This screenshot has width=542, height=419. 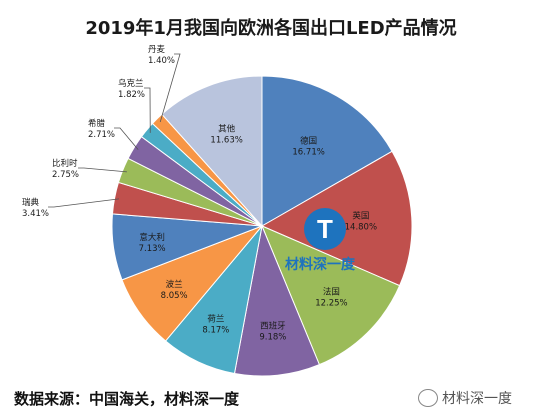 I want to click on logo-letter: T, so click(x=325, y=229).